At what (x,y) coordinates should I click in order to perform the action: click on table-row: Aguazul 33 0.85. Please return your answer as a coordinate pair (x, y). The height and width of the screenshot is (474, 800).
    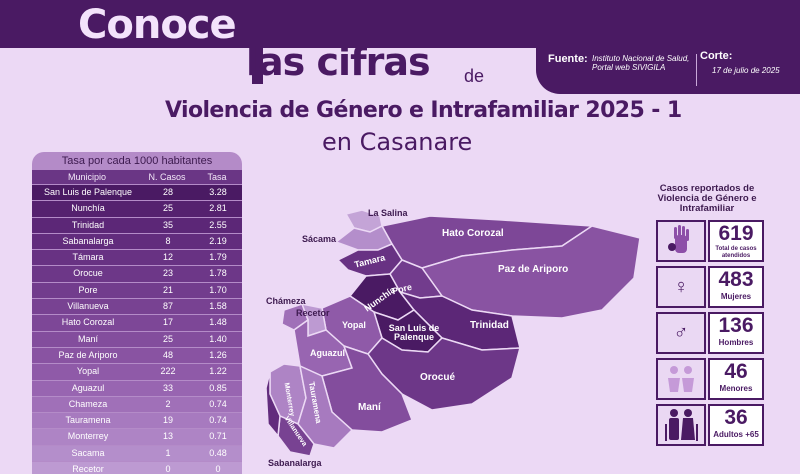
    Looking at the image, I should click on (137, 388).